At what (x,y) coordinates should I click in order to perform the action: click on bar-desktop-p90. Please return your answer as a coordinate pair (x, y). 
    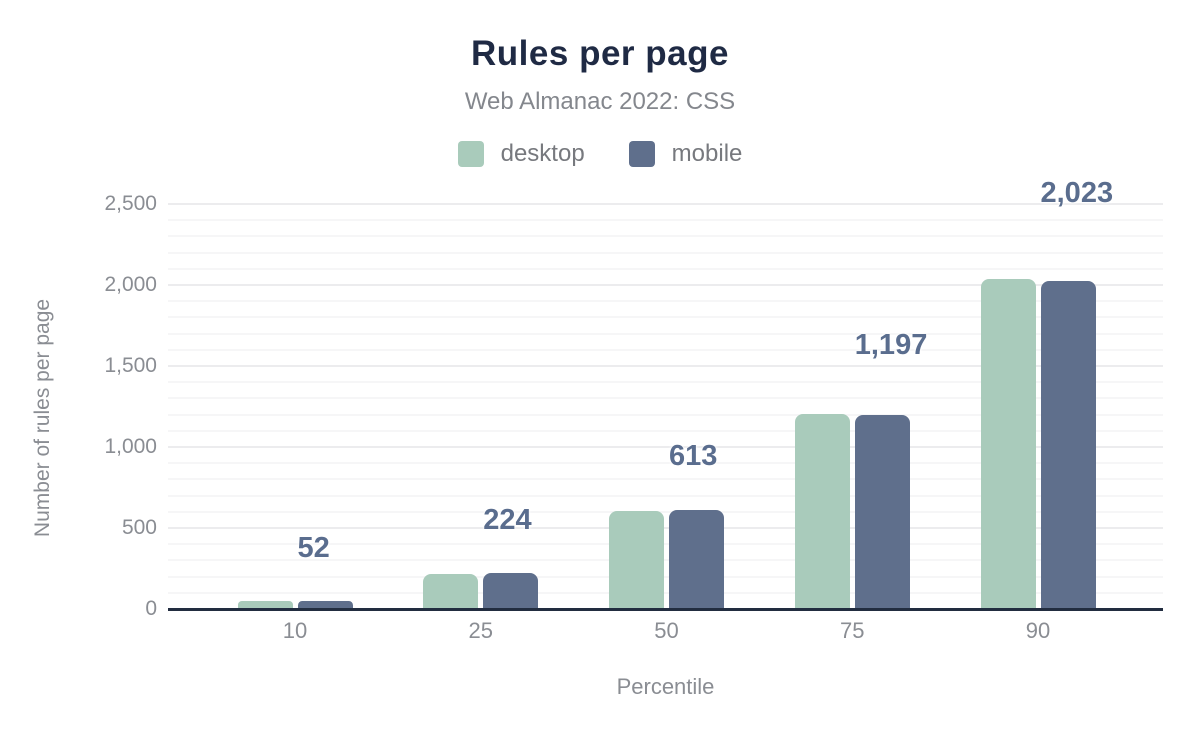
    Looking at the image, I should click on (1008, 444).